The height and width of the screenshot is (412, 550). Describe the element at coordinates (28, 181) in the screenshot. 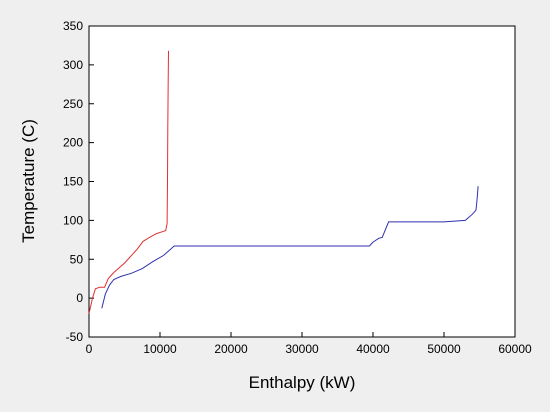

I see `y-axis-title: Temperature (C)` at that location.